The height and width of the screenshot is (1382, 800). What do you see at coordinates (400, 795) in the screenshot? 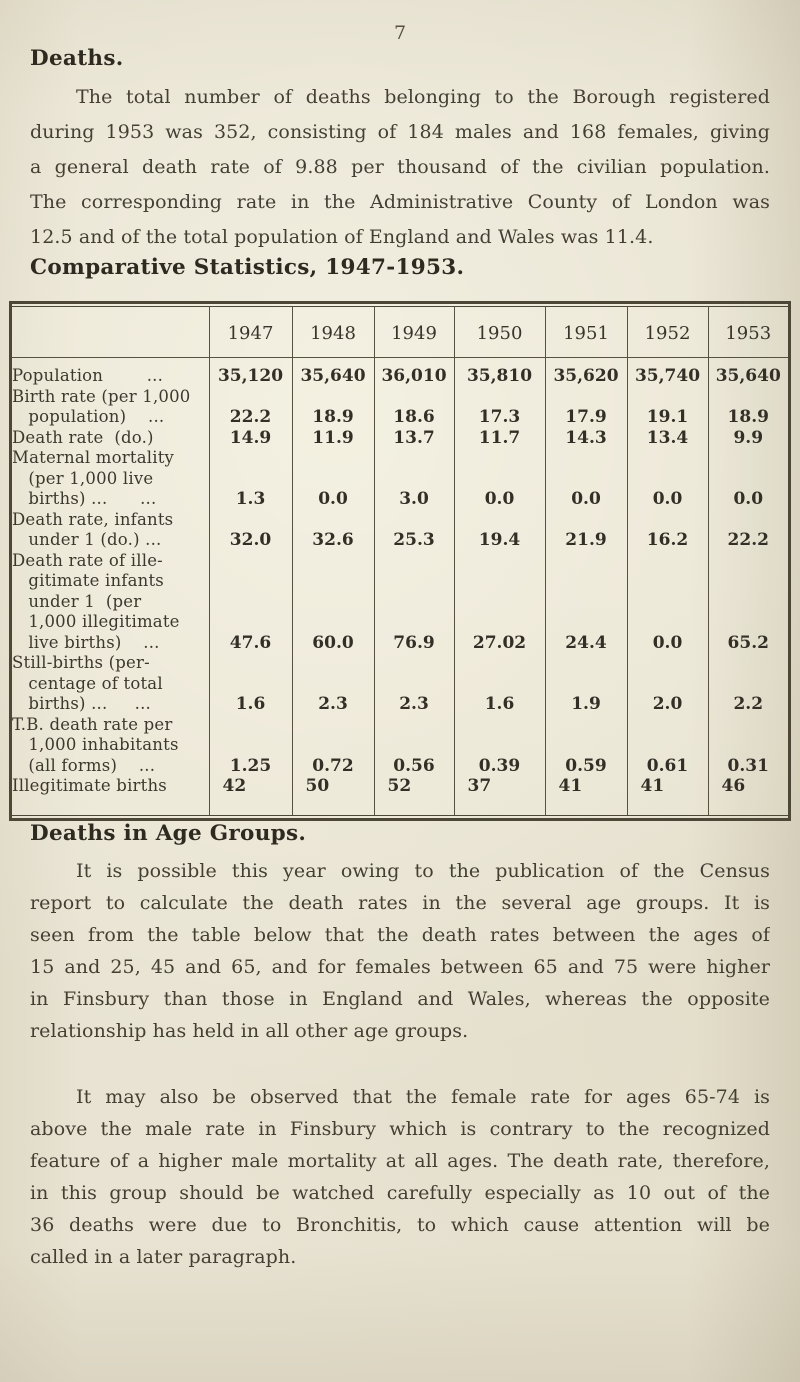
I see `table-row: Illegitimate births 42 50 52 37 41 41 46` at bounding box center [400, 795].